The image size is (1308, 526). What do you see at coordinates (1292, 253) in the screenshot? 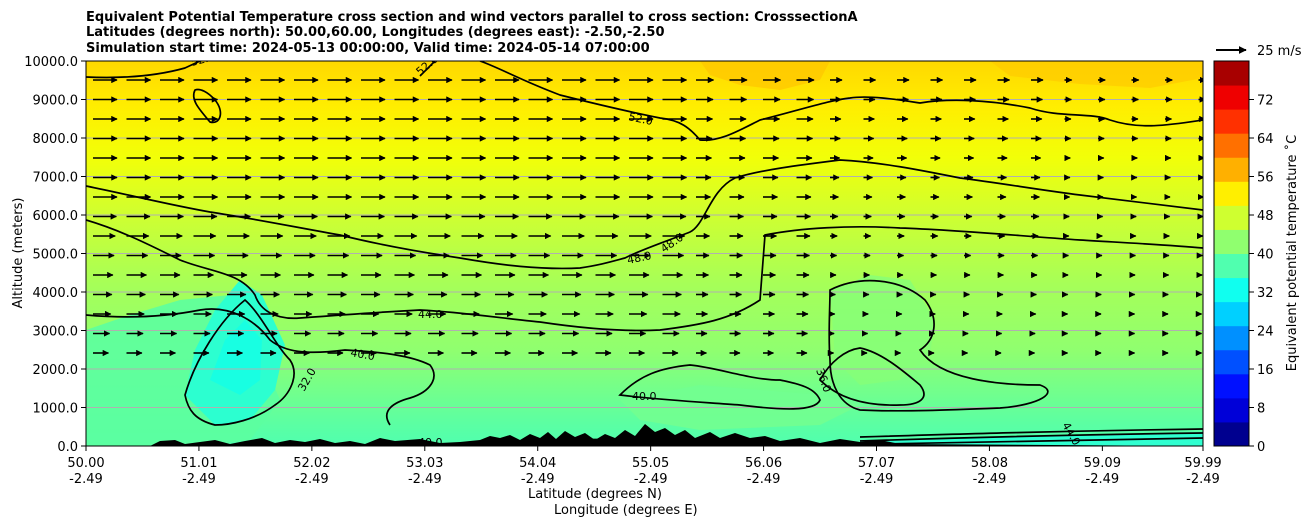
I see `colorbar-label: Equivalent potential temperature ˚C` at bounding box center [1292, 253].